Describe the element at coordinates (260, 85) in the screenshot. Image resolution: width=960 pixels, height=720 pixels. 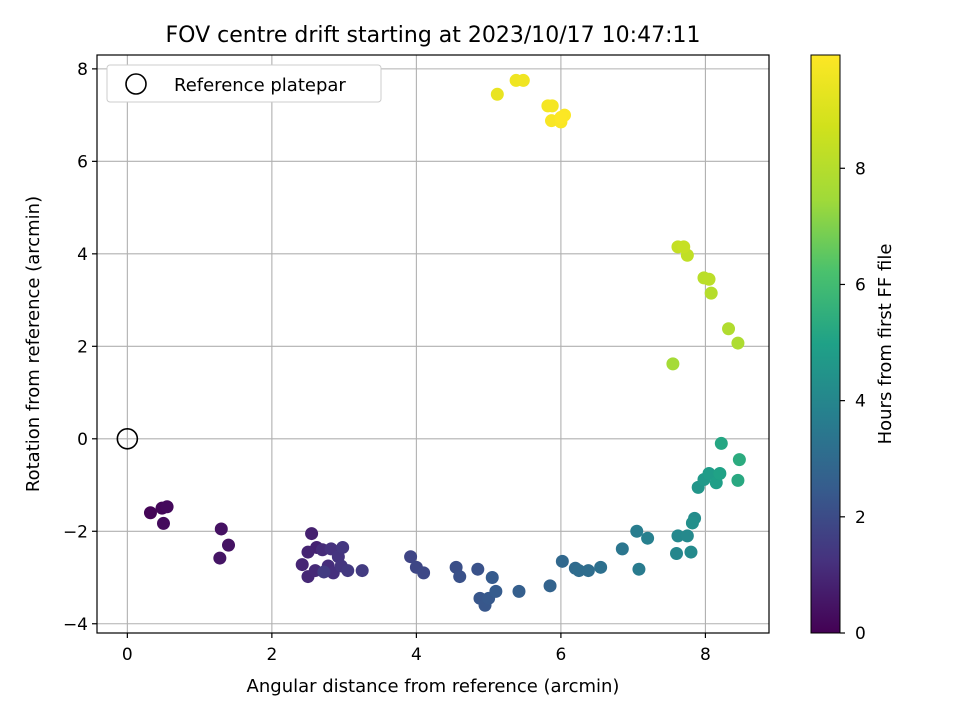
I see `legend-entry-reference: Reference platepar` at that location.